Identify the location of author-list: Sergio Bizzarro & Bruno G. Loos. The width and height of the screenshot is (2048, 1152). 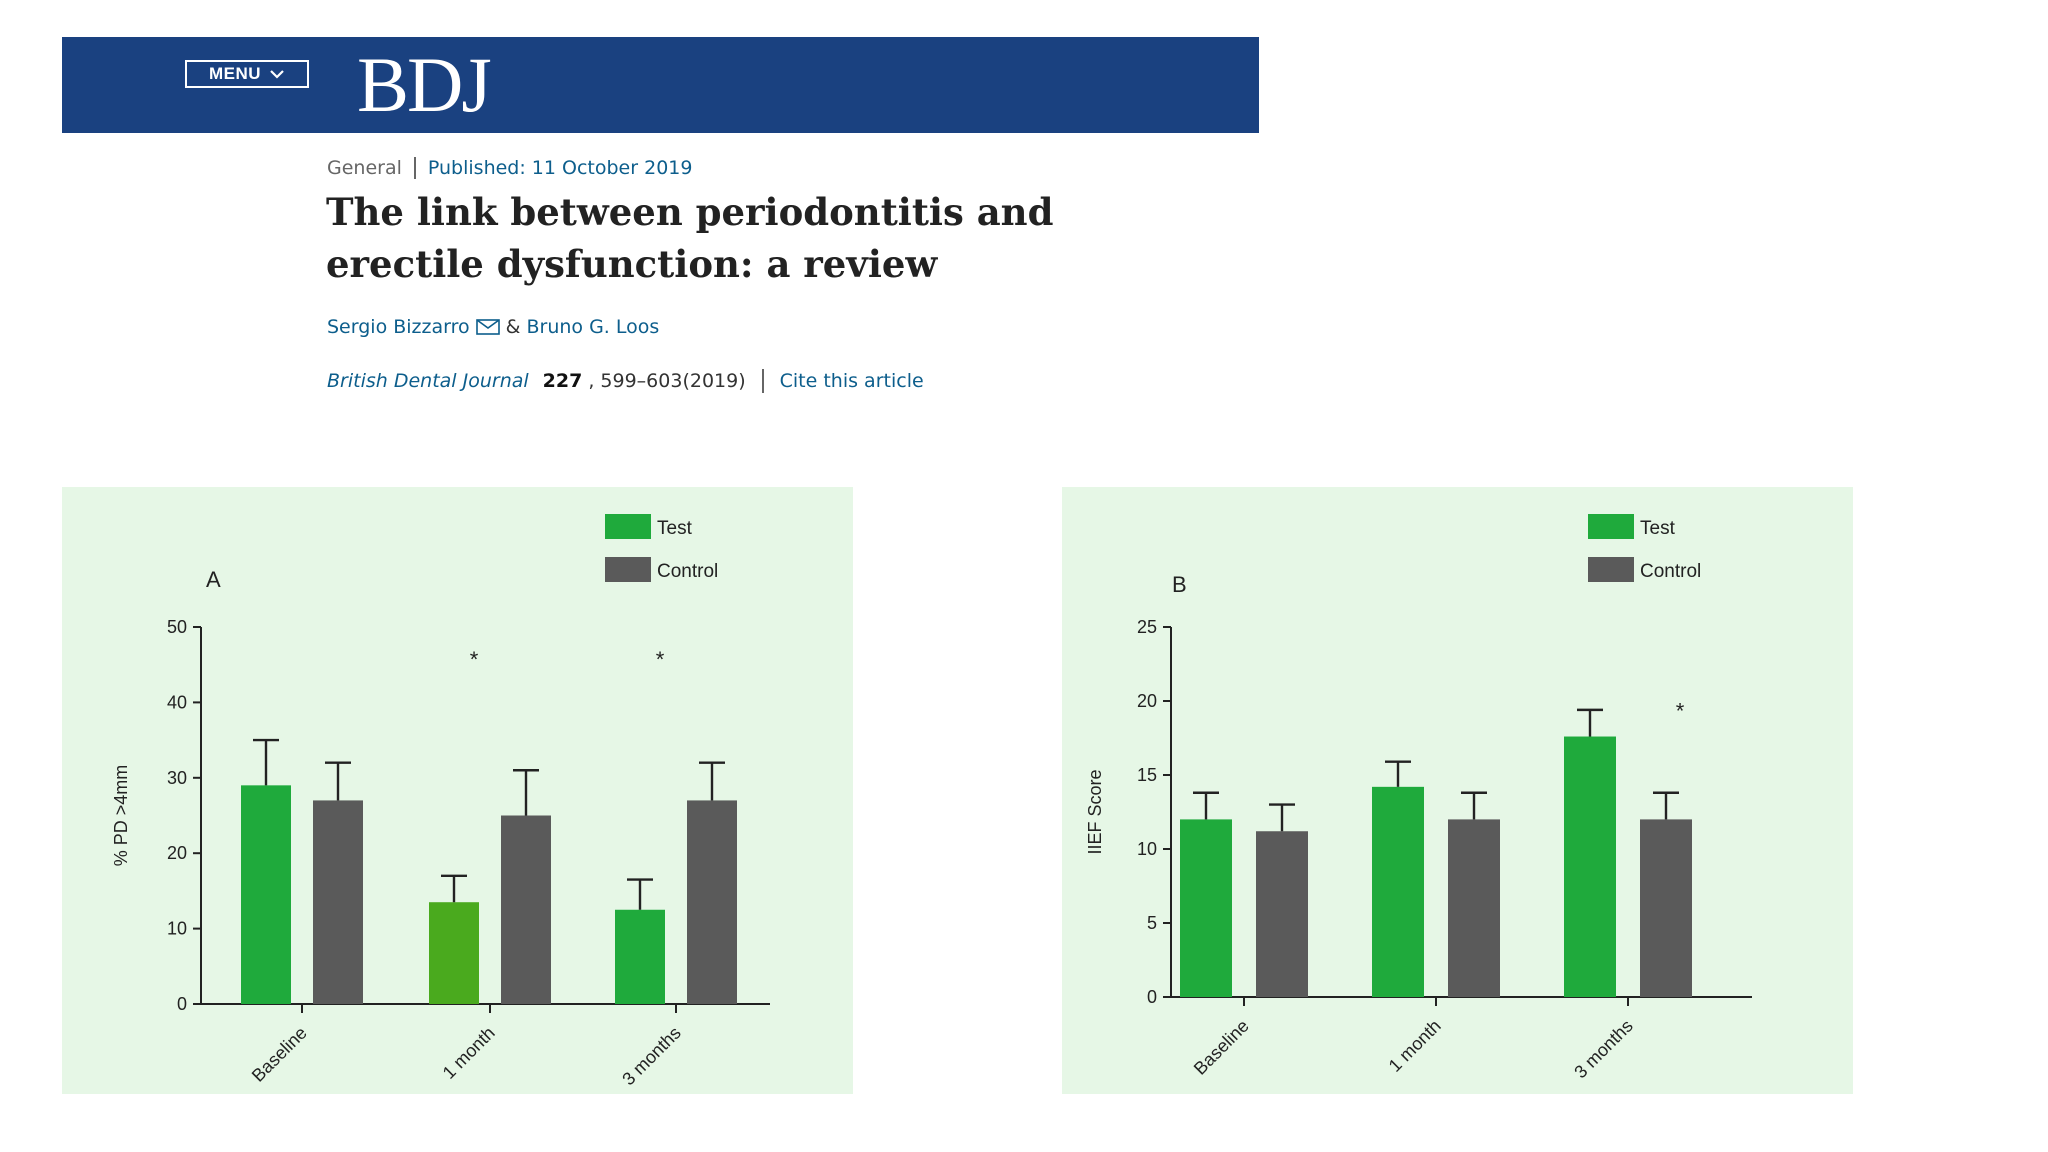
(493, 327).